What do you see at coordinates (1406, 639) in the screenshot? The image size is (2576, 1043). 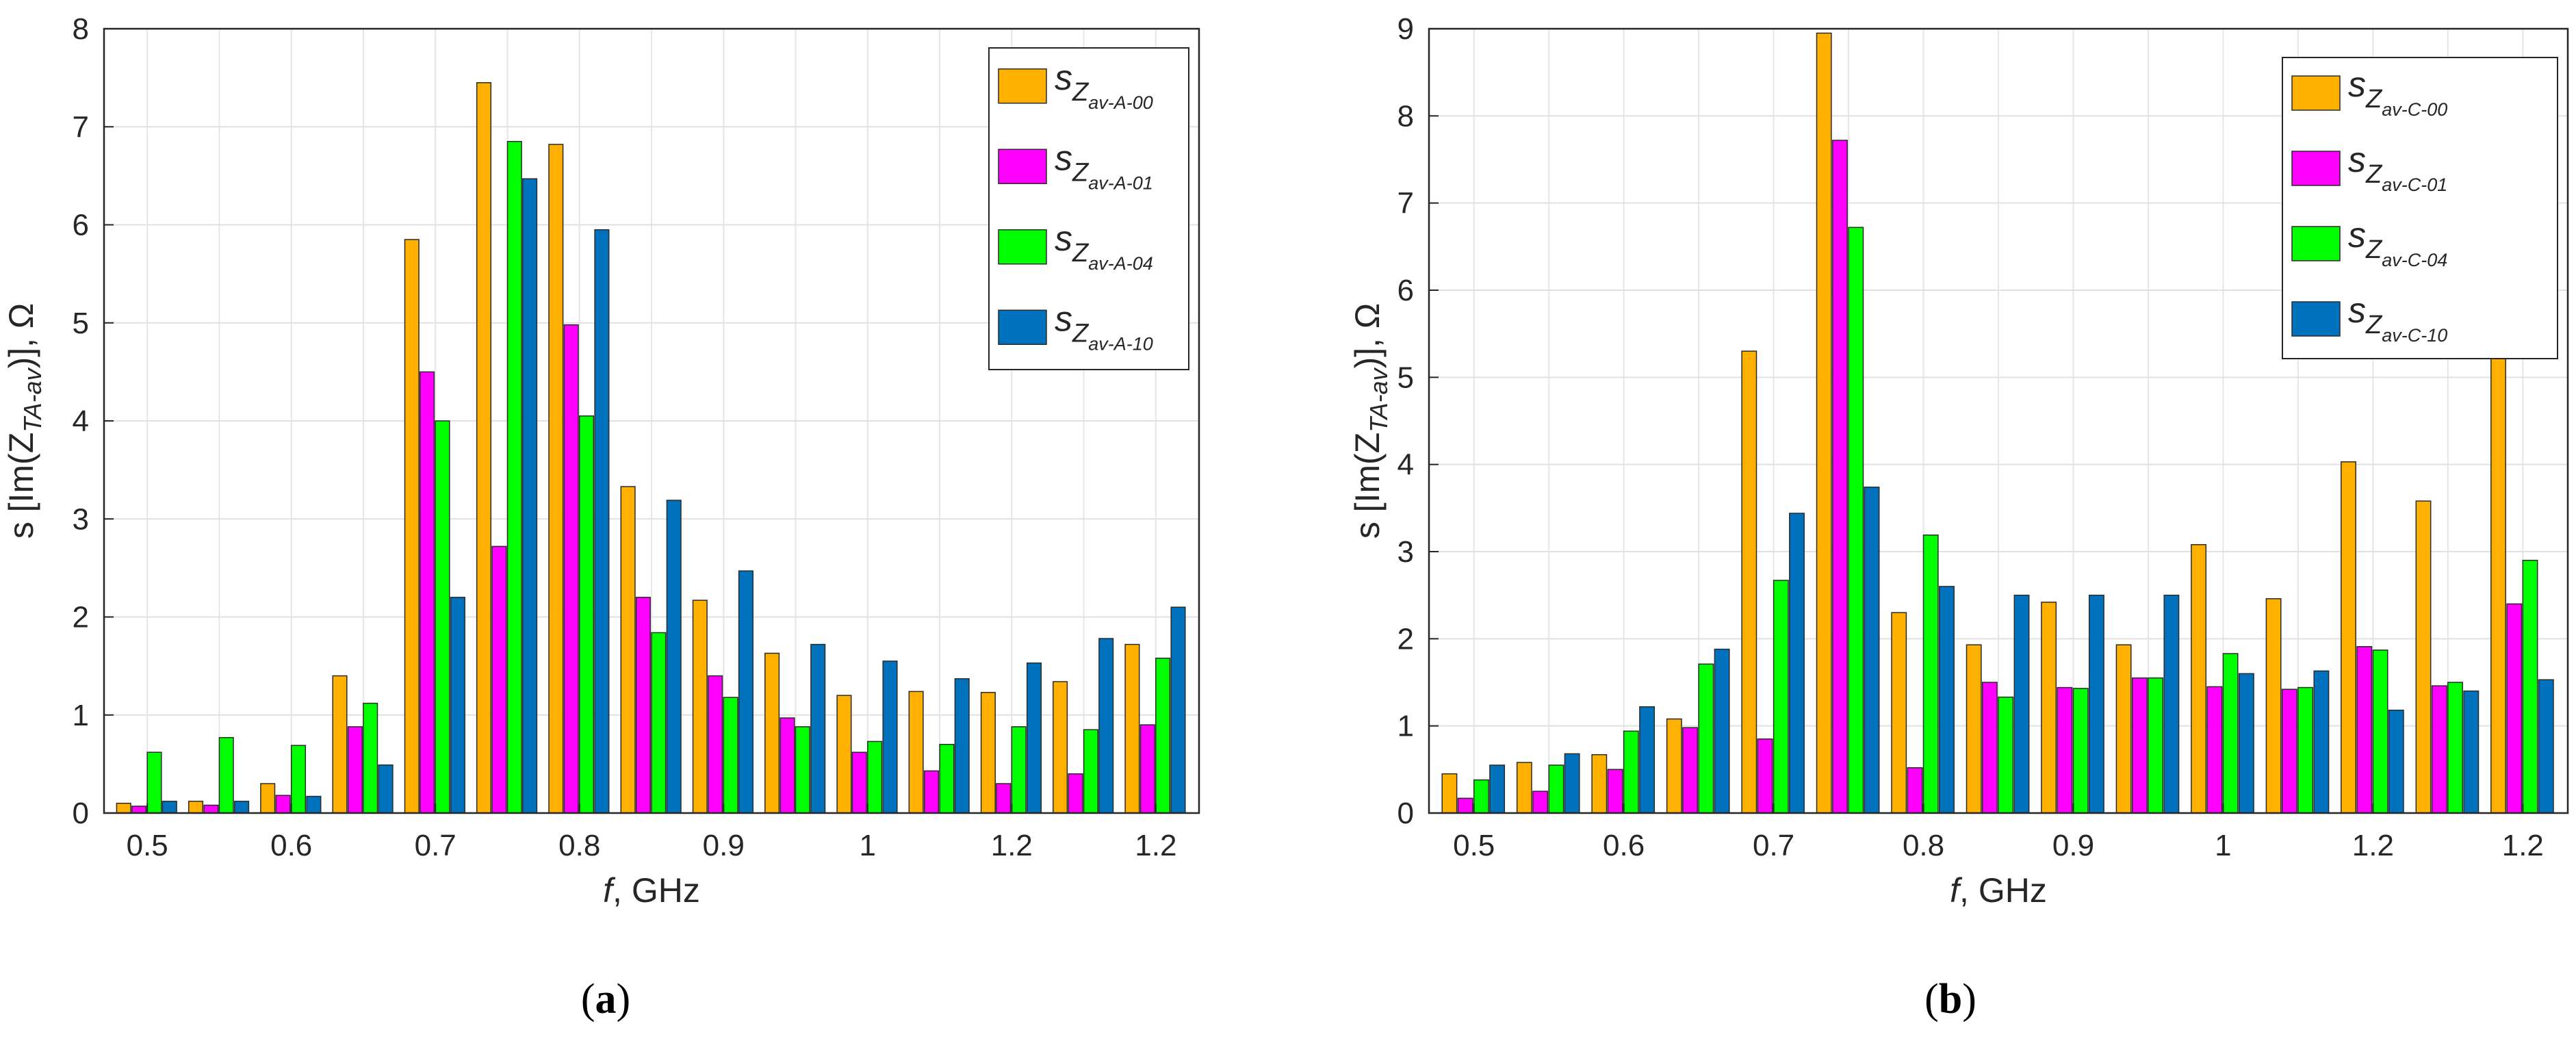 I see `y-tick-label: 2` at bounding box center [1406, 639].